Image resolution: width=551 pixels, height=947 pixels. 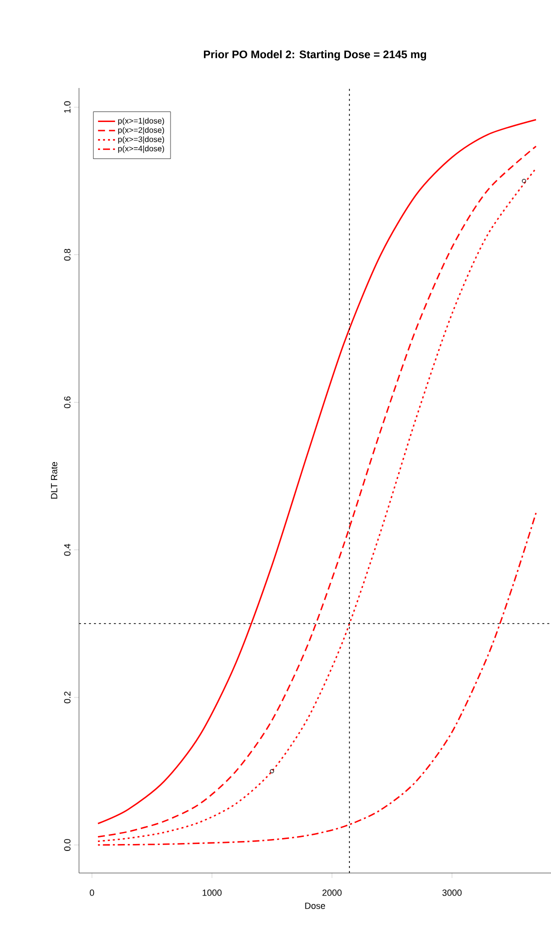 I want to click on x-tick-label: 1000, so click(x=212, y=893).